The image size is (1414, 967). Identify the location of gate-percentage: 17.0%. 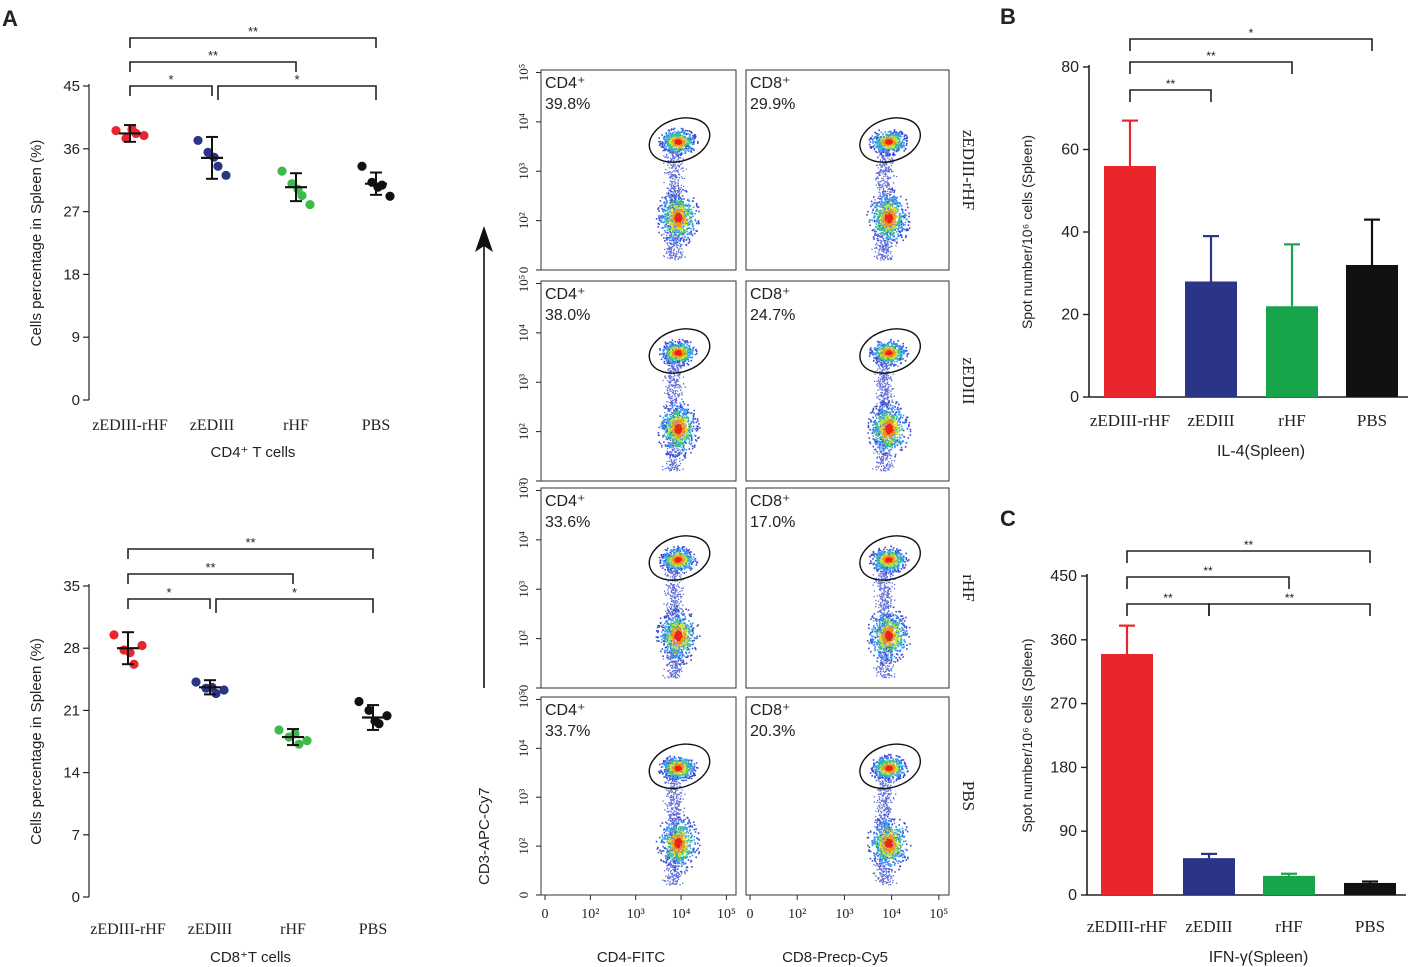
(772, 522).